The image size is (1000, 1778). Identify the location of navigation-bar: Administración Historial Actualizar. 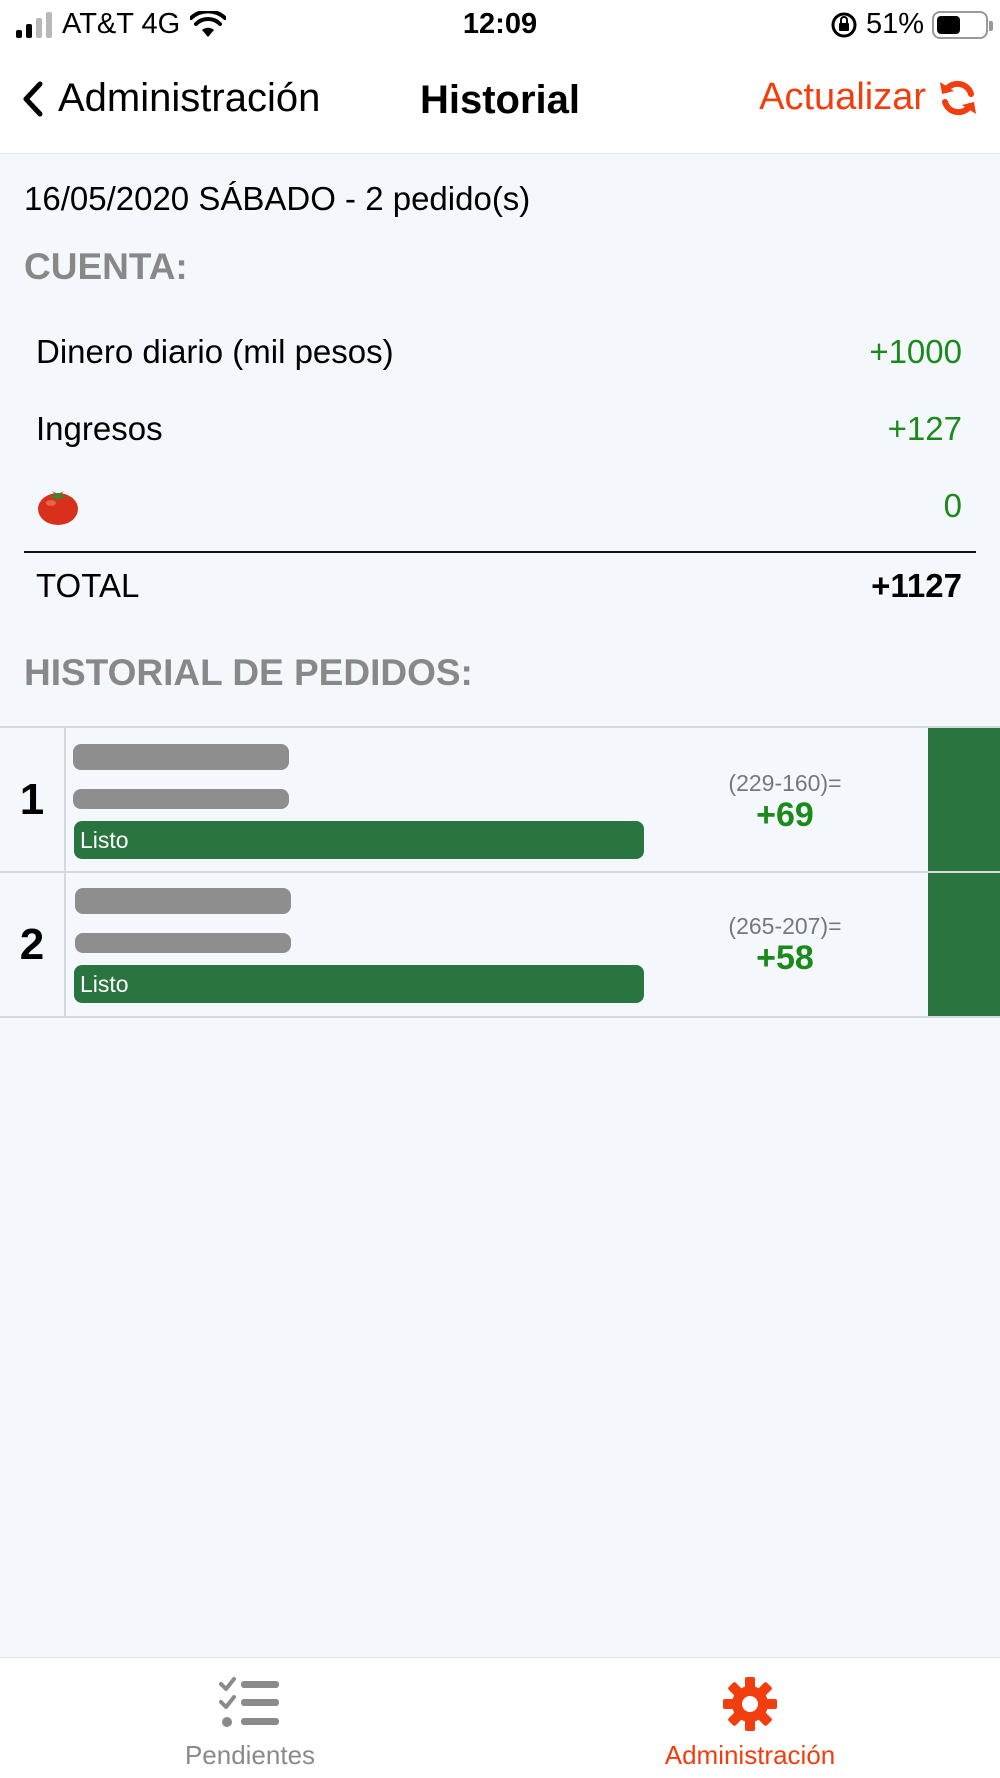
(500, 103).